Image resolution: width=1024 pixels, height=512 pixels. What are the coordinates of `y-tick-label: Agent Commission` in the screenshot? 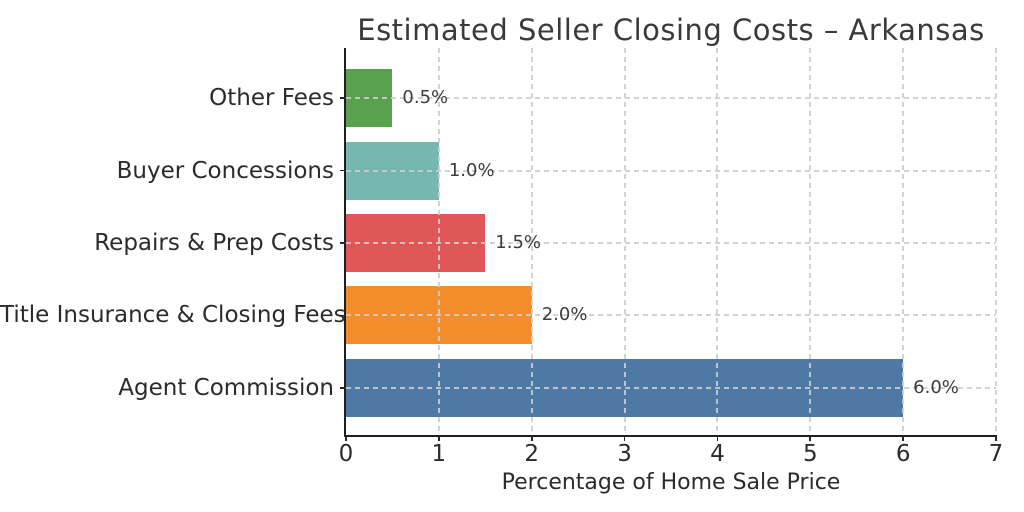 It's located at (226, 387).